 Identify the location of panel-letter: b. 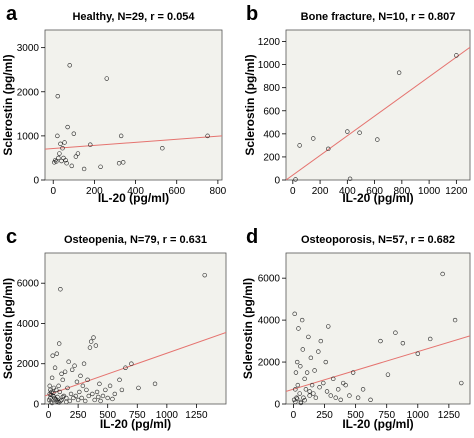
(252, 14).